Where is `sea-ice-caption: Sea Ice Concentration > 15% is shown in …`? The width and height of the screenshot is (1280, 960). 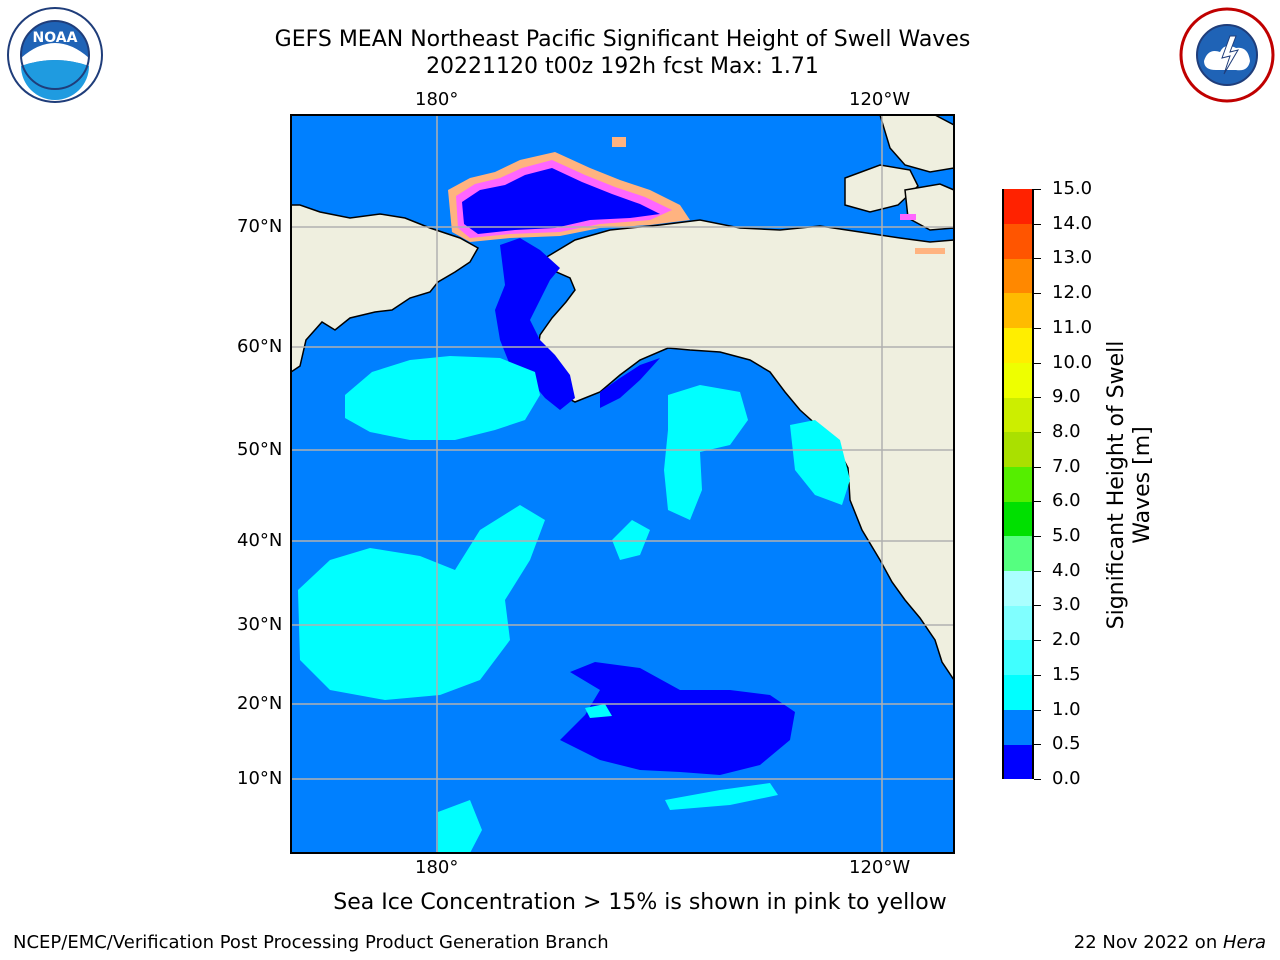 sea-ice-caption: Sea Ice Concentration > 15% is shown in … is located at coordinates (640, 902).